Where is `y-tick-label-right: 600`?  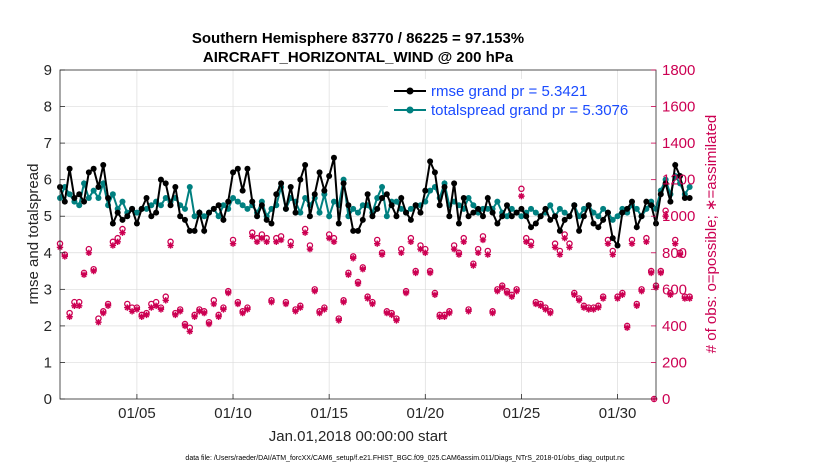 y-tick-label-right: 600 is located at coordinates (674, 289).